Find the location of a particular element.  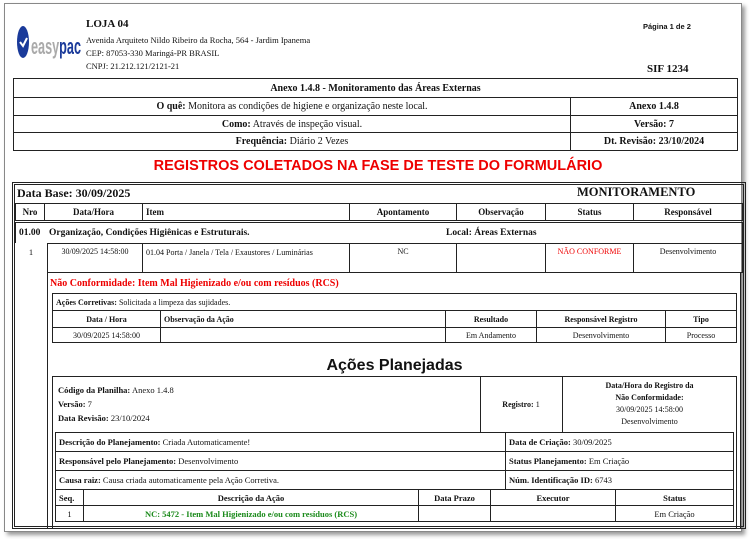

dh-value: 30/09/2025 14:58:00 is located at coordinates (649, 409).